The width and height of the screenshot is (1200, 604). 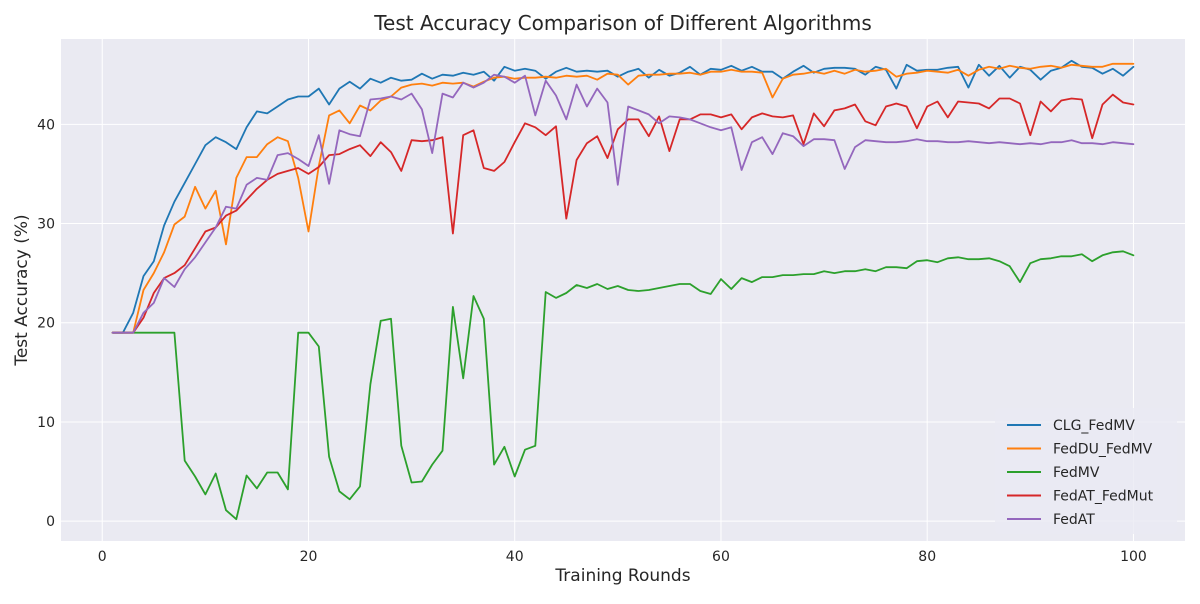 What do you see at coordinates (102, 557) in the screenshot?
I see `x-tick-label: 0` at bounding box center [102, 557].